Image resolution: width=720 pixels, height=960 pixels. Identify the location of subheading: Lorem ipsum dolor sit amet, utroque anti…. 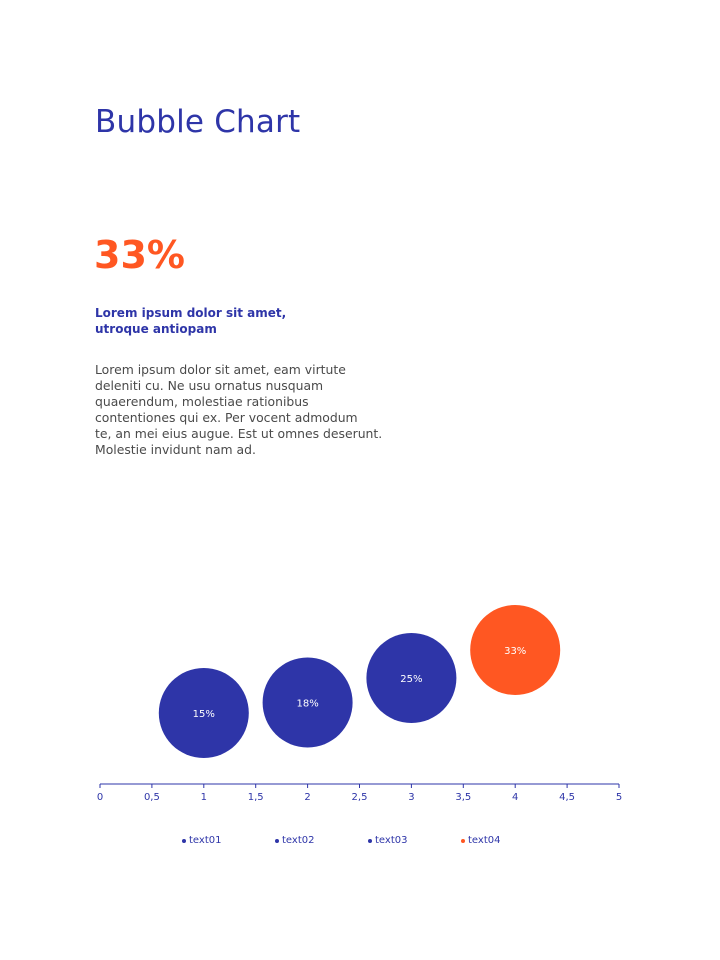
(245, 321).